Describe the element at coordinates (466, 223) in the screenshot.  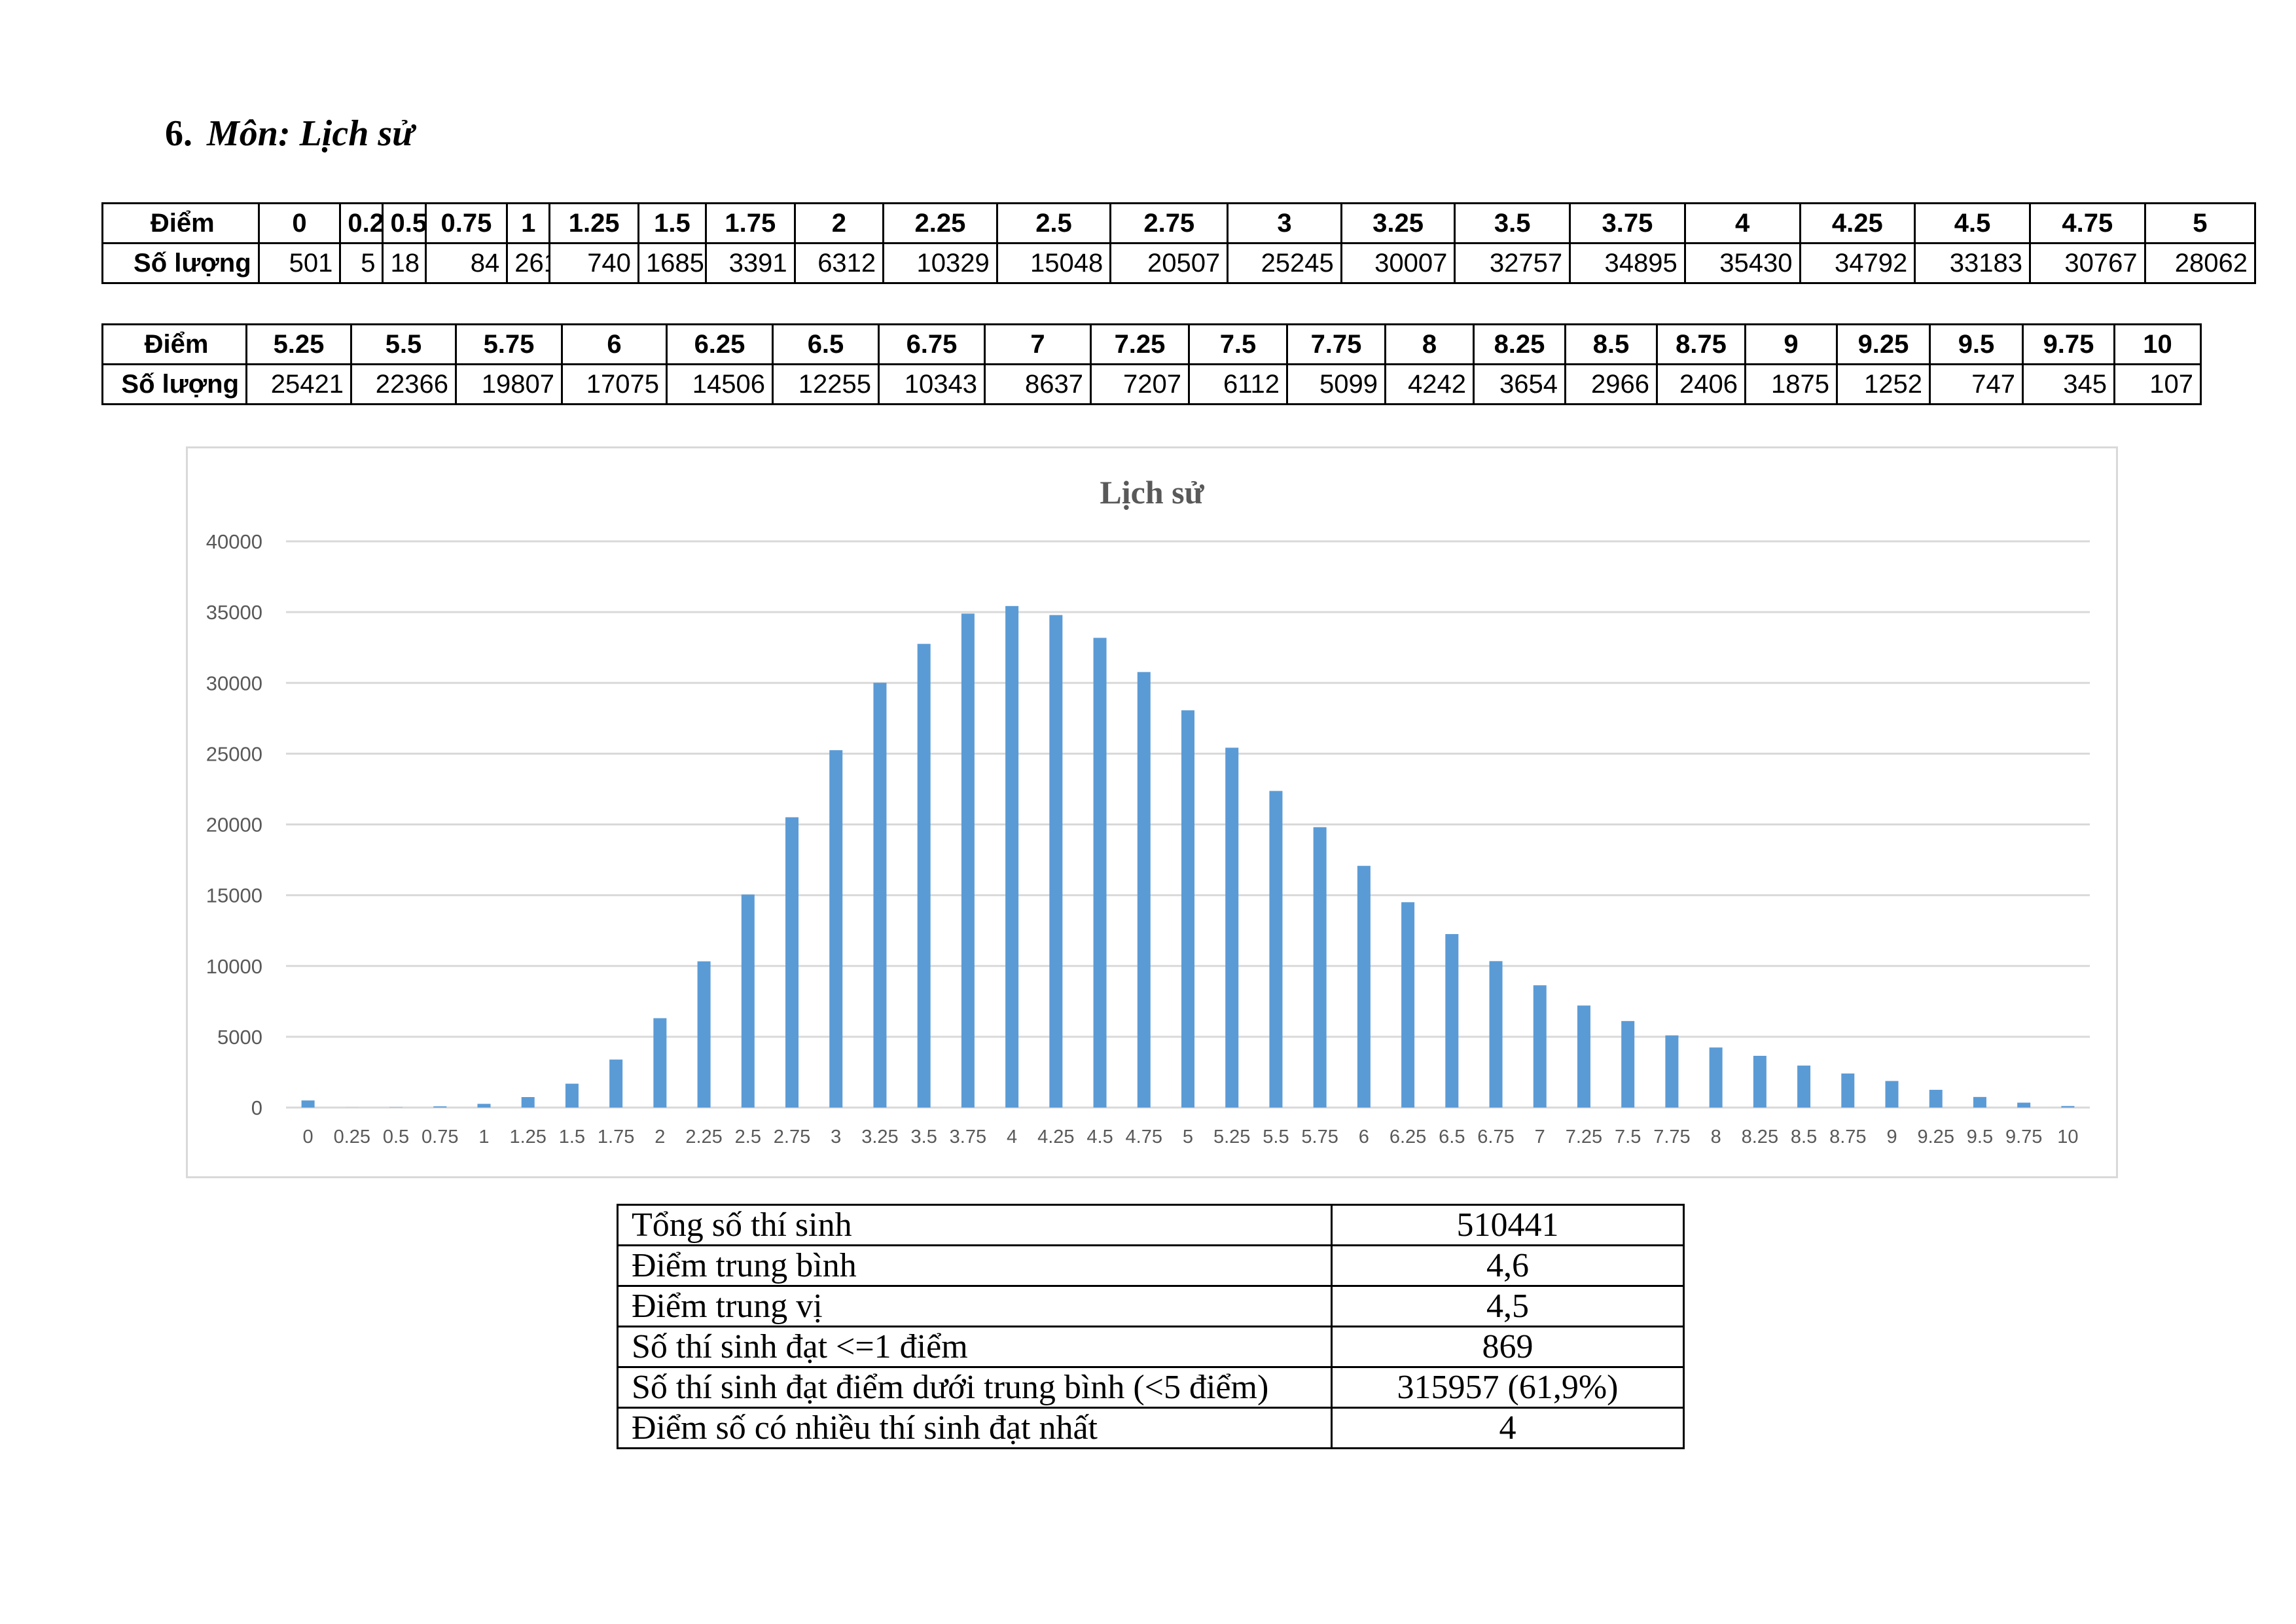
I see `score-cell: 0.75` at that location.